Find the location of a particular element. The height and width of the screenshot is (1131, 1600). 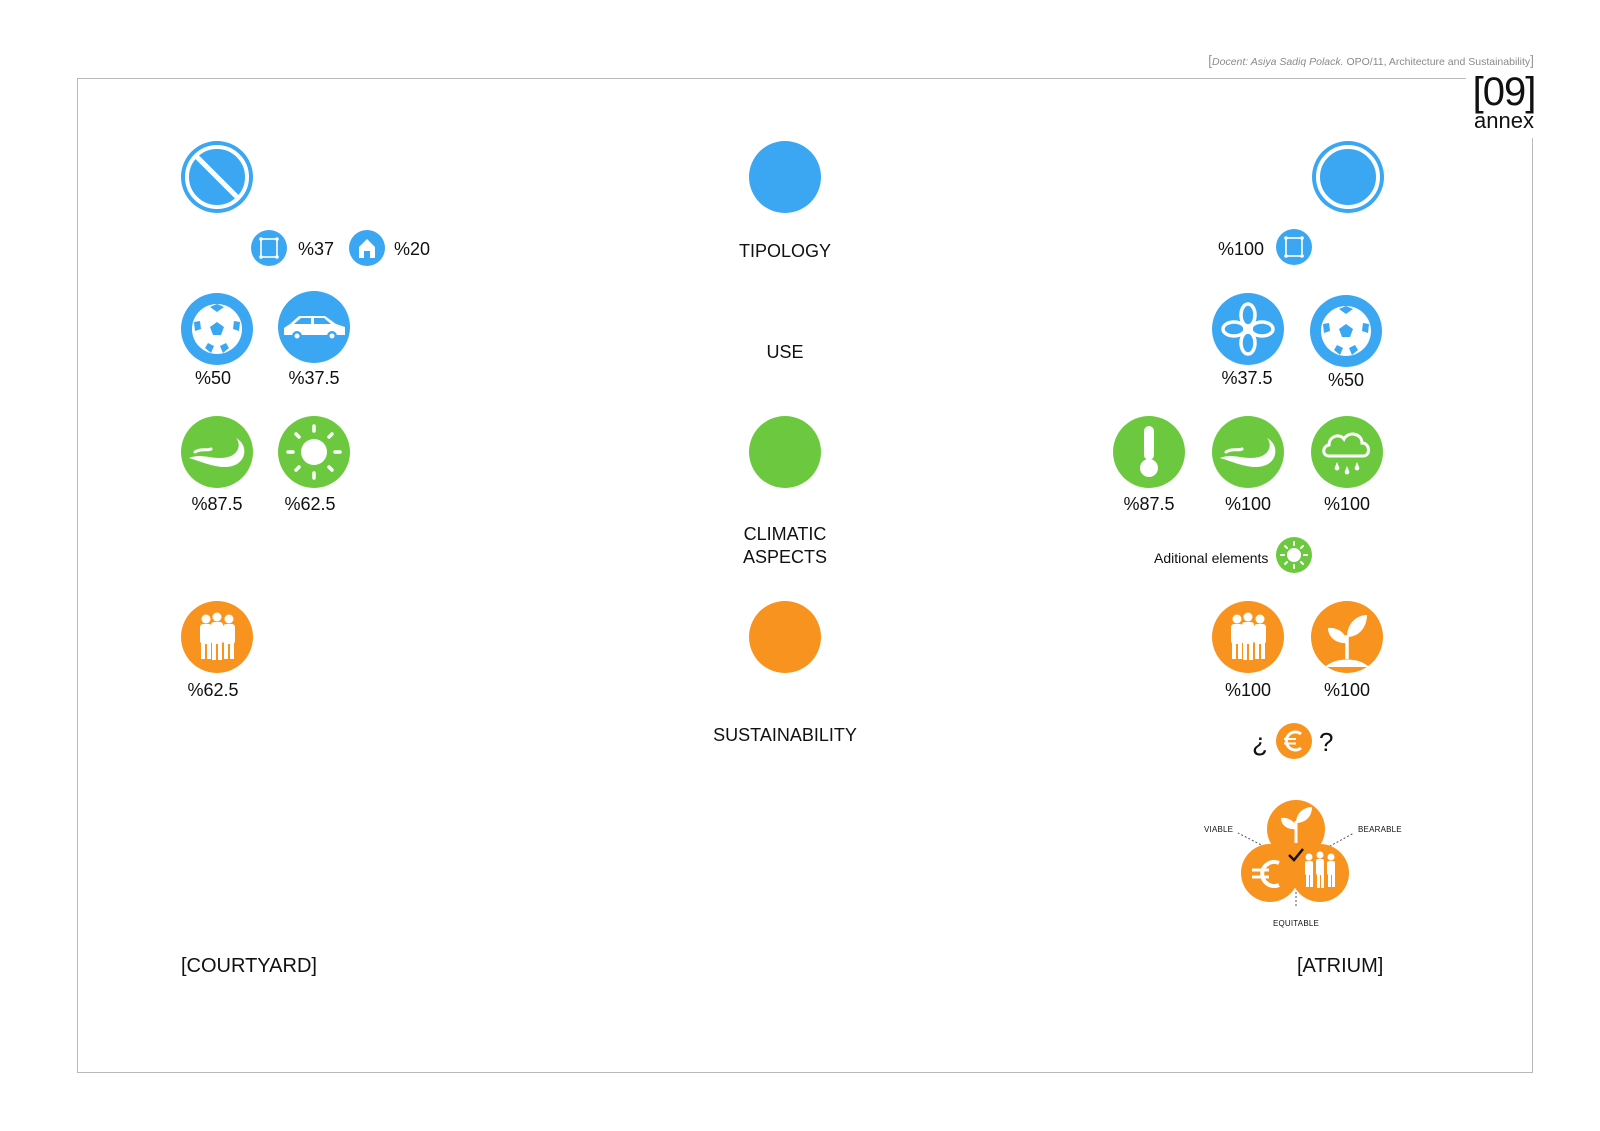

category-tipology: TIPOLOGY is located at coordinates (785, 251).